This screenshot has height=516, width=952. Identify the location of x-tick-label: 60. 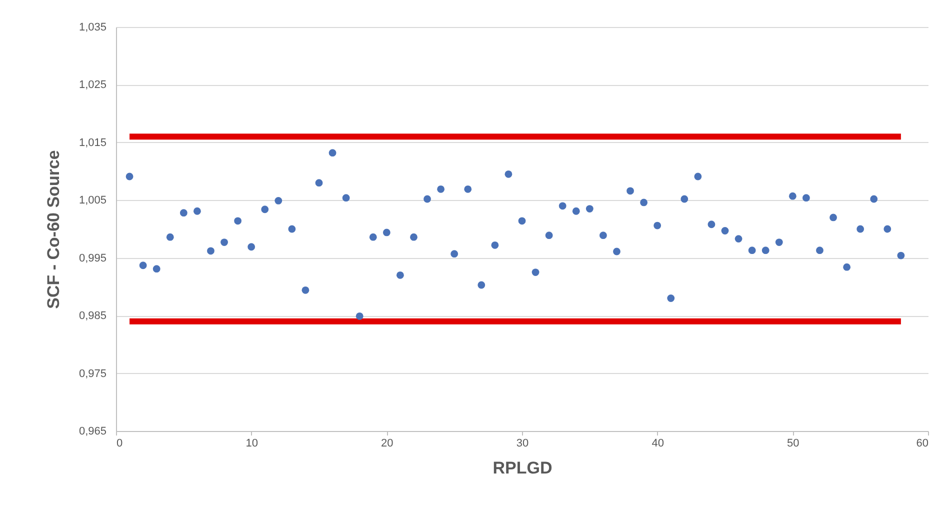
(922, 444).